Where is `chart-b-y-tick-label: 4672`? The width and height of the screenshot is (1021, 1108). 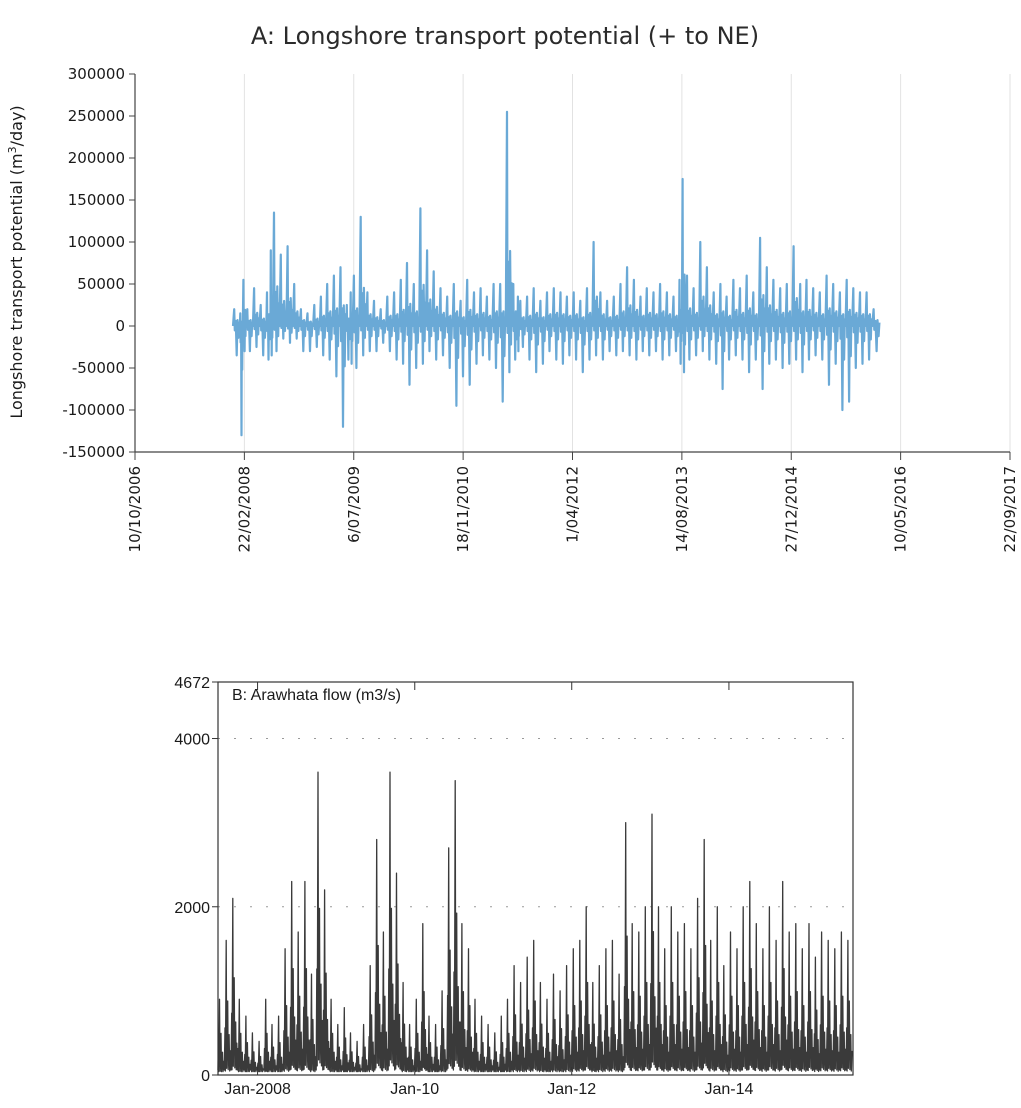
chart-b-y-tick-label: 4672 is located at coordinates (192, 683).